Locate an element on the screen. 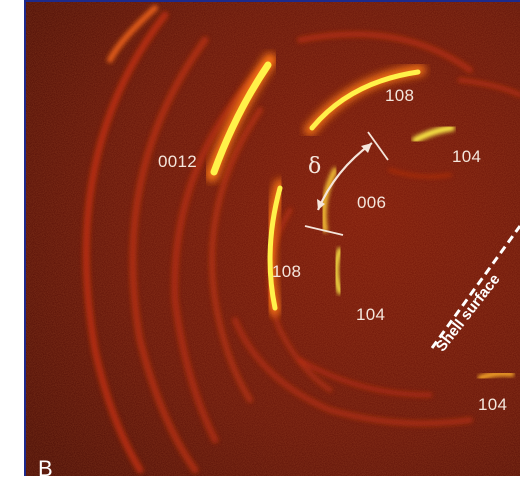 Image resolution: width=520 pixels, height=482 pixels. delta-tick-bottom is located at coordinates (324, 230).